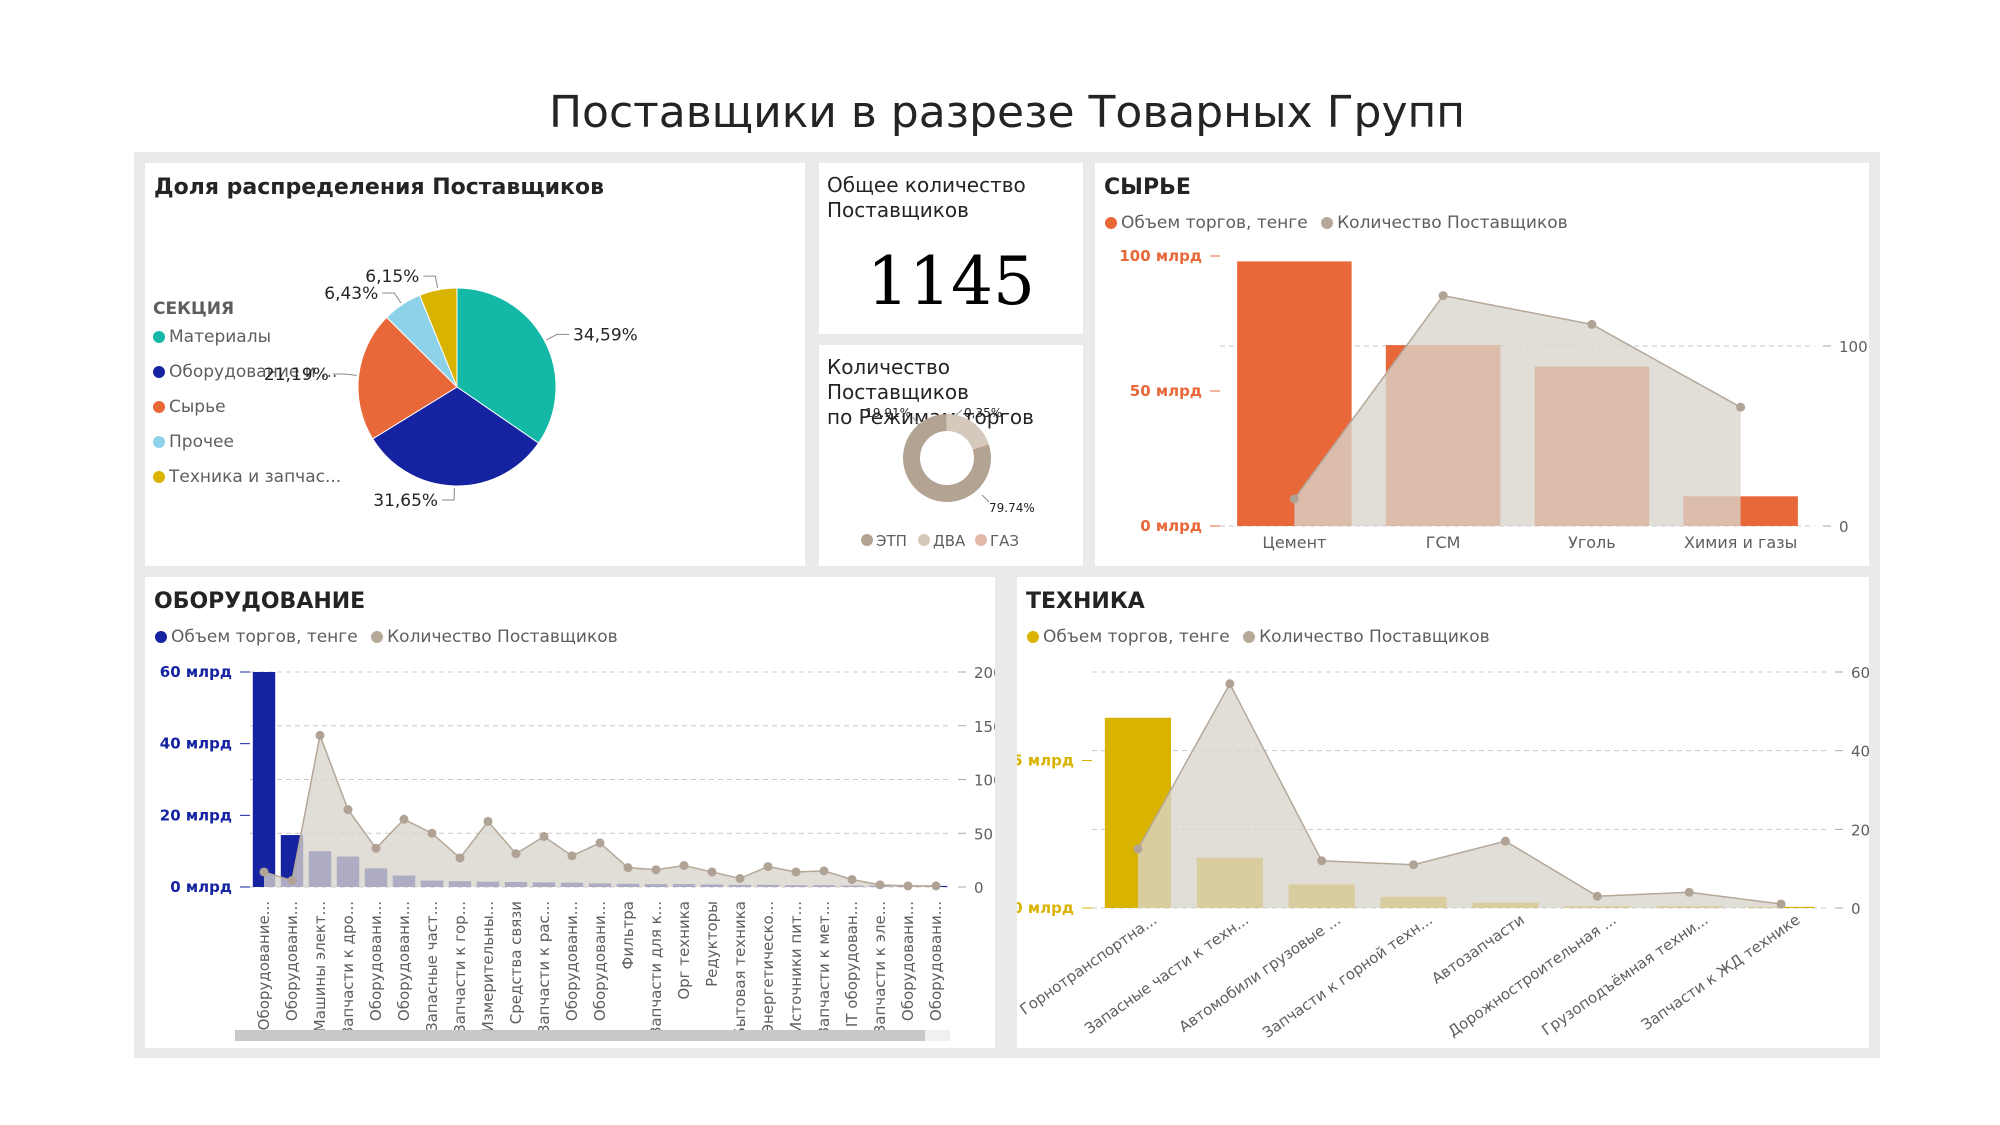 The image size is (2000, 1125). Describe the element at coordinates (1720, 972) in the screenshot. I see `category-label: Запчасти к ЖД технике` at that location.